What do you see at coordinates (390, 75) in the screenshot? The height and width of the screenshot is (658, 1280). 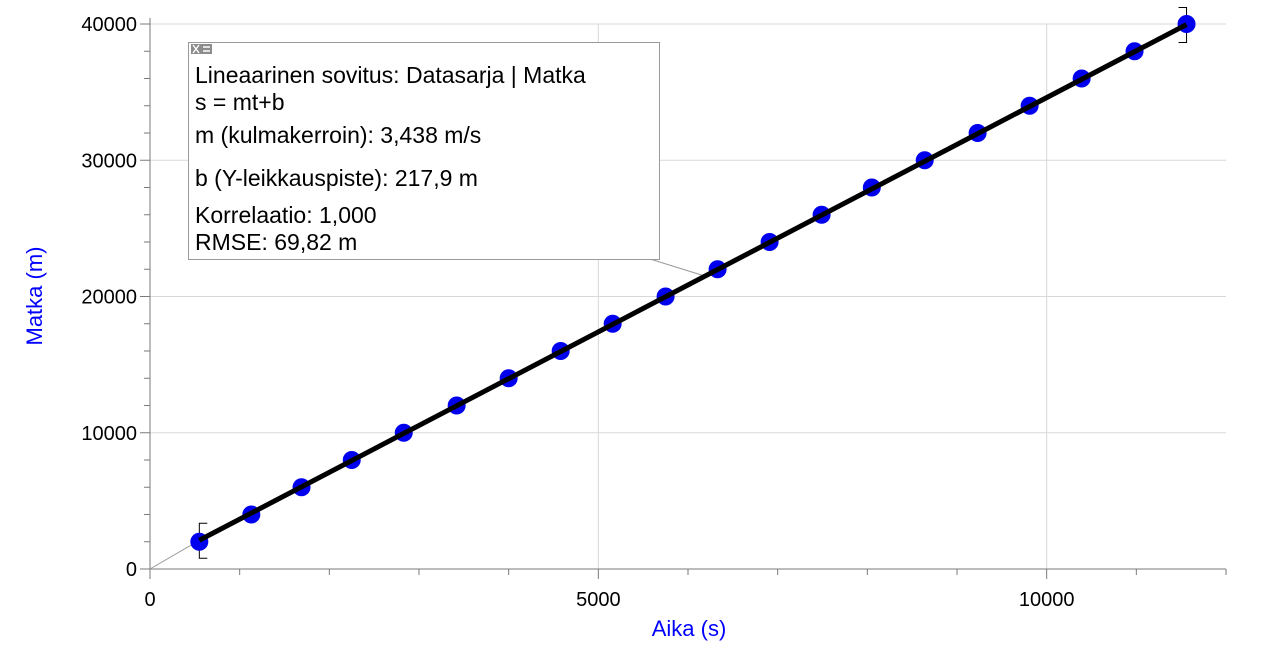 I see `fit-title: Lineaarinen sovitus: Datasarja | Matka` at bounding box center [390, 75].